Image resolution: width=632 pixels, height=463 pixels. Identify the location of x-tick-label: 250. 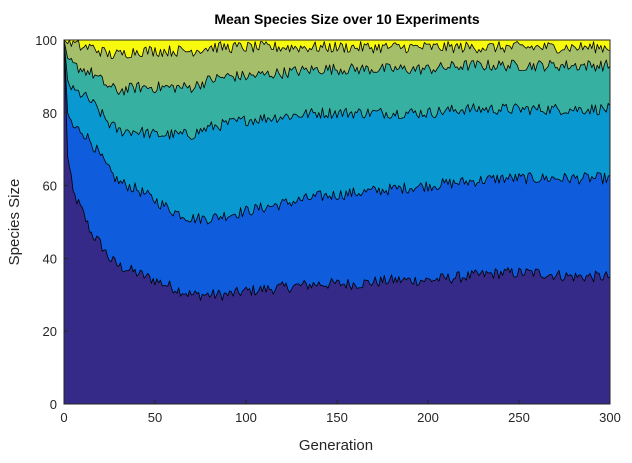
(519, 417).